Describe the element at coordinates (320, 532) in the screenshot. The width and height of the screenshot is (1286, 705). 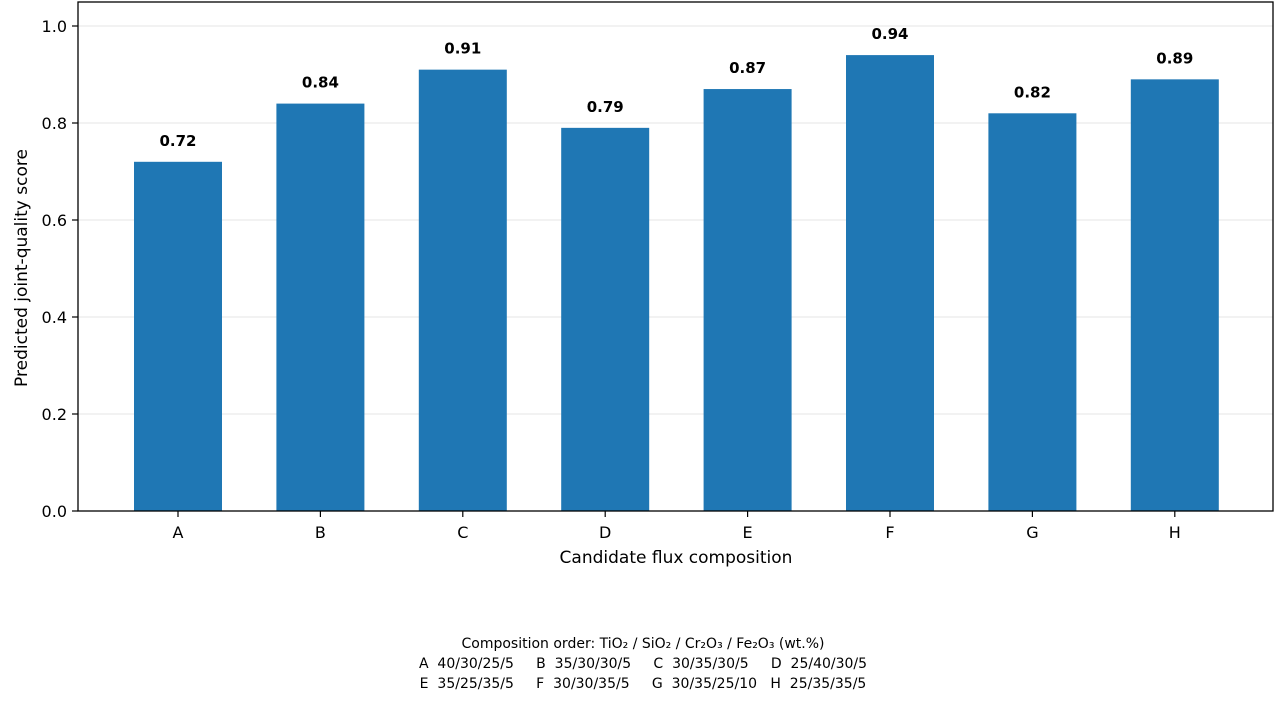
I see `x-tick-label: B` at that location.